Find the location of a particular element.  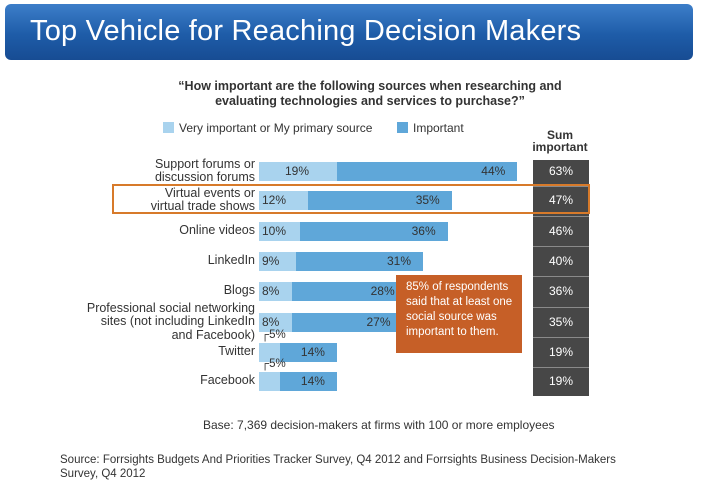

source-line-2: Survey, Q4 2012 is located at coordinates (103, 474).